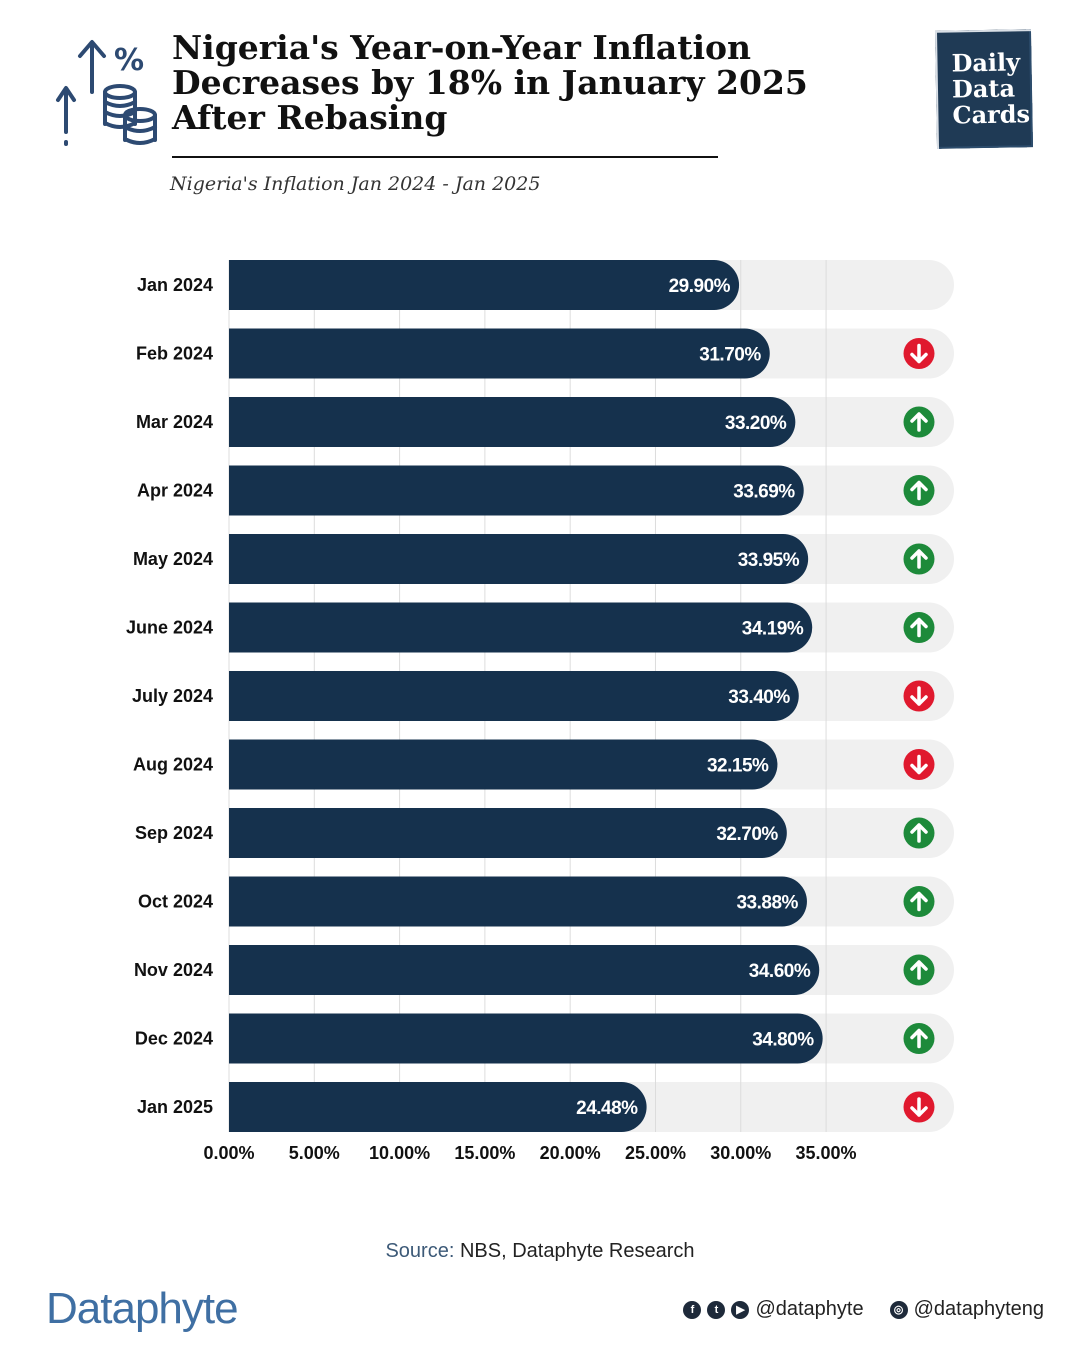  Describe the element at coordinates (826, 1153) in the screenshot. I see `x-tick-label: 35.00%` at that location.